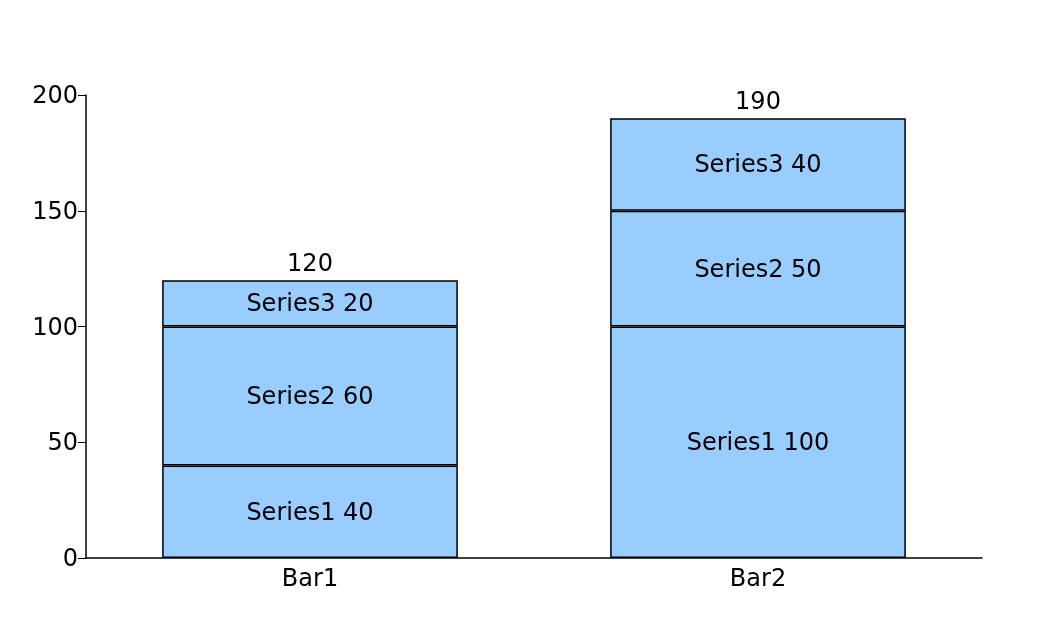 The width and height of the screenshot is (1037, 636). I want to click on data-label: Series2 50, so click(758, 268).